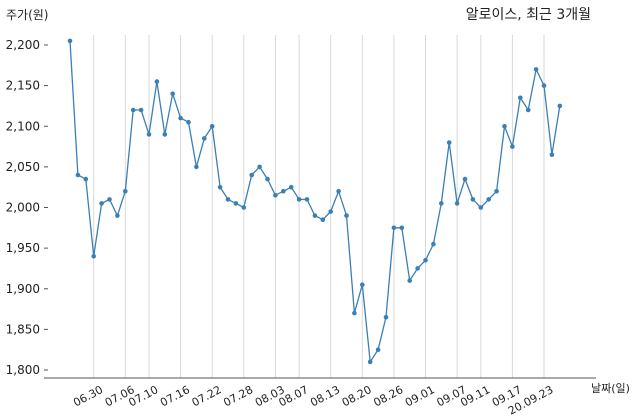  Describe the element at coordinates (175, 396) in the screenshot. I see `x-tick-label: 07.16` at that location.